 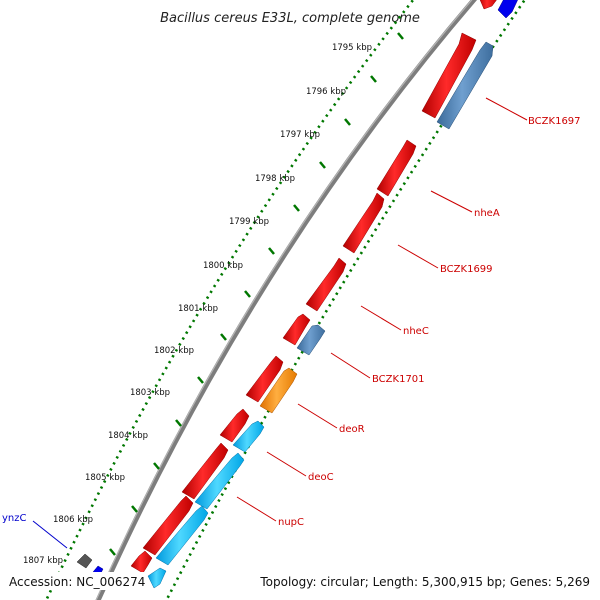 What do you see at coordinates (43, 561) in the screenshot?
I see `tick-label: 1807 kbp` at bounding box center [43, 561].